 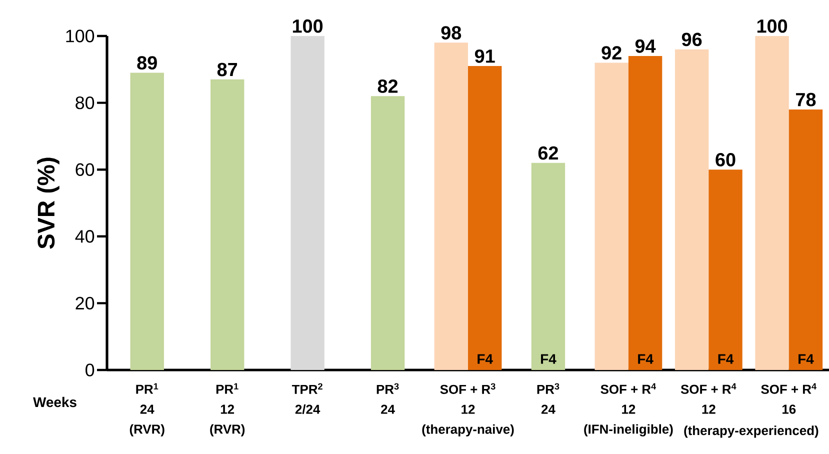 What do you see at coordinates (612, 53) in the screenshot?
I see `data-label: 92` at bounding box center [612, 53].